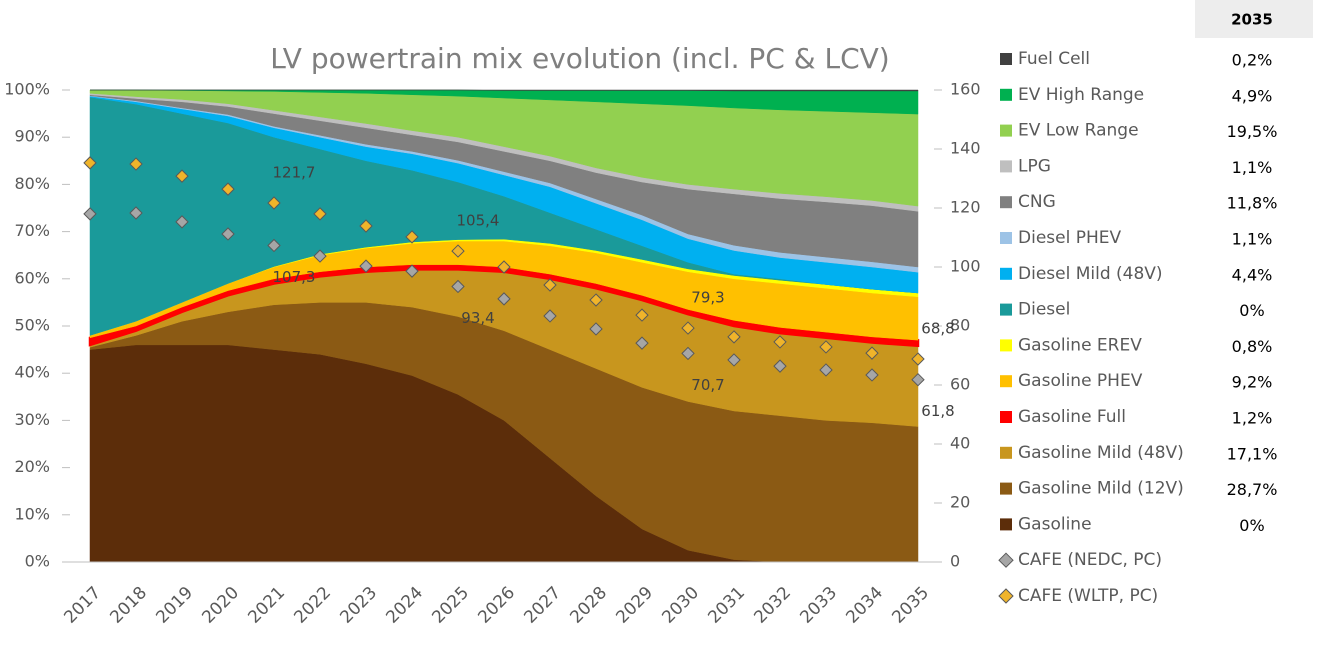 Image resolution: width=1318 pixels, height=654 pixels. What do you see at coordinates (1072, 417) in the screenshot?
I see `legend-label: Gasoline Full` at bounding box center [1072, 417].